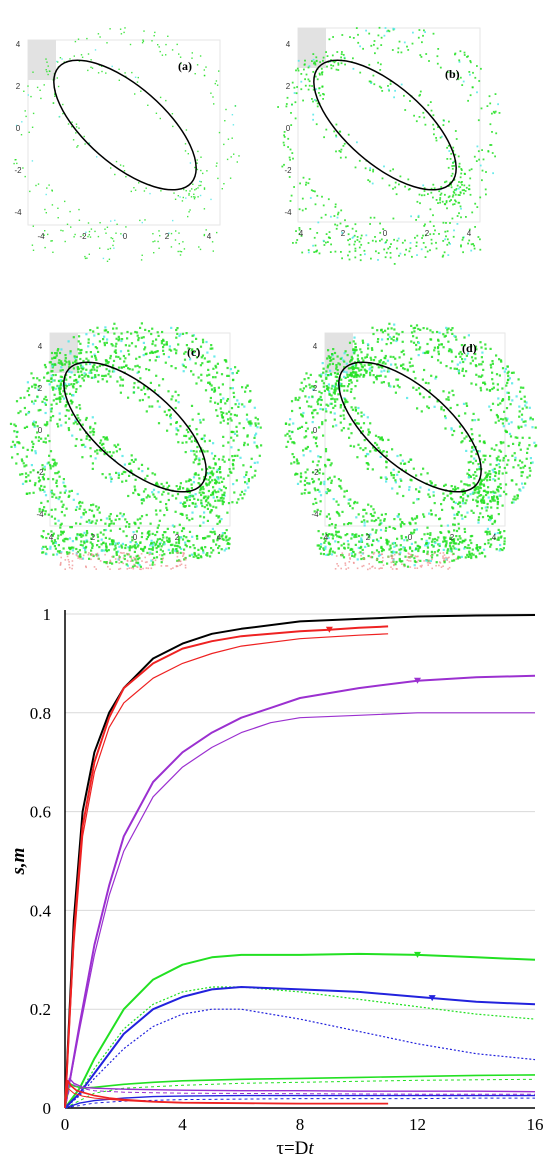 This screenshot has width=550, height=1162. Describe the element at coordinates (295, 1147) in the screenshot. I see `x-axis-label: τ=Dt` at that location.